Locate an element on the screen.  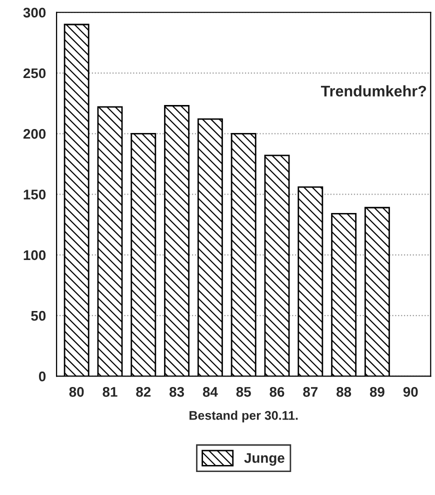
x-tick-label: 89 is located at coordinates (377, 391).